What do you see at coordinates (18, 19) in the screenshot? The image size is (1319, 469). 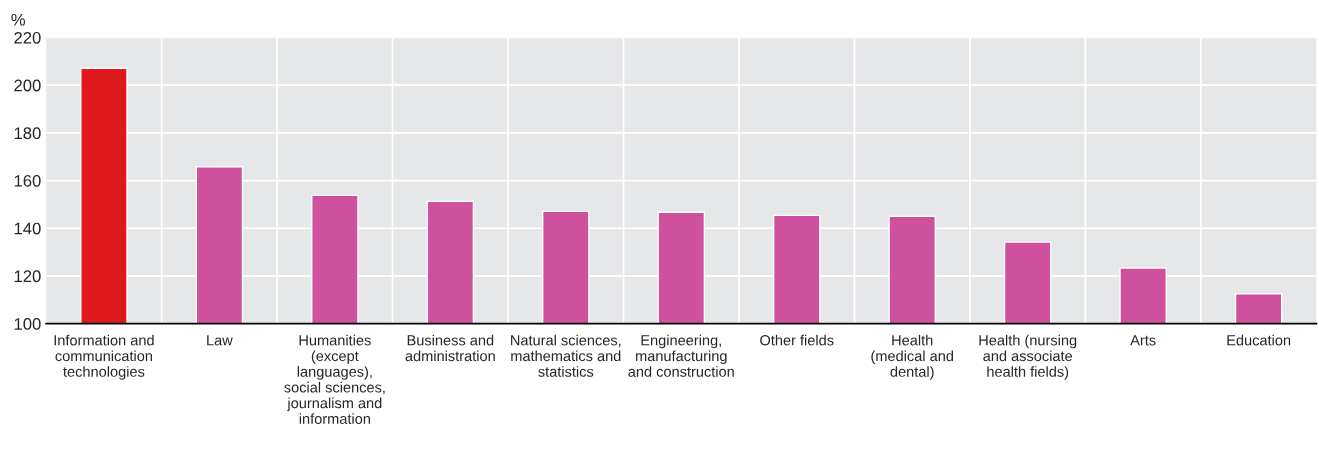 I see `y-axis-title: %` at bounding box center [18, 19].